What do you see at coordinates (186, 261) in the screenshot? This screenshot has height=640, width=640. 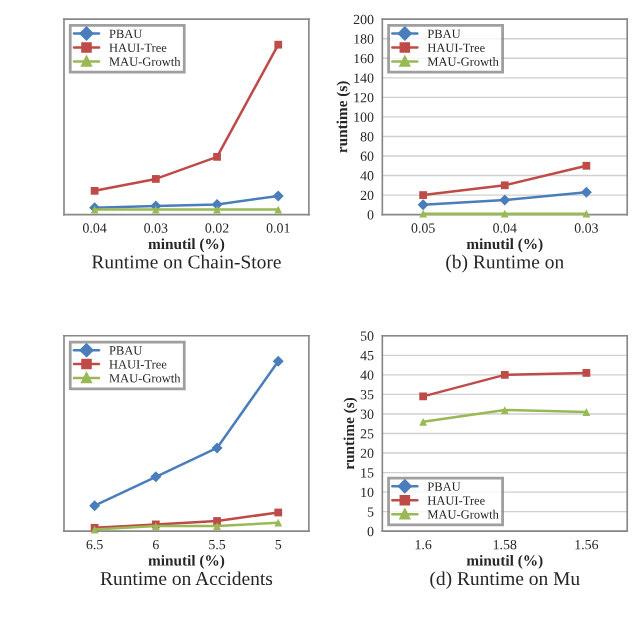 I see `text: Runtime on Chain-Store` at bounding box center [186, 261].